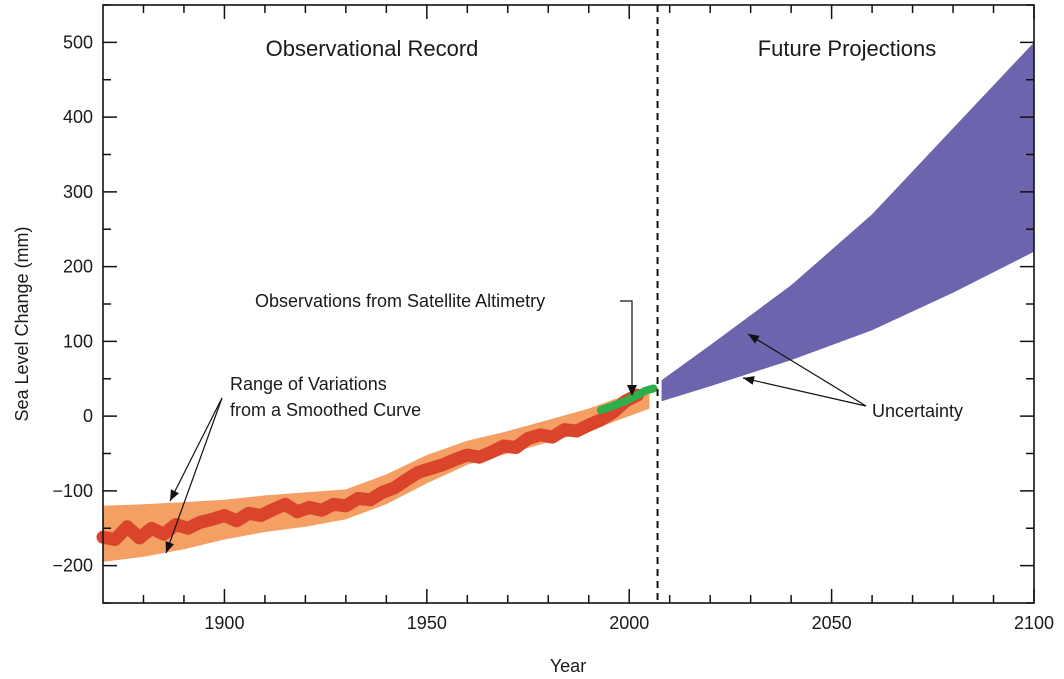  Describe the element at coordinates (325, 410) in the screenshot. I see `annotation-range-line-2: from a Smoothed Curve` at that location.